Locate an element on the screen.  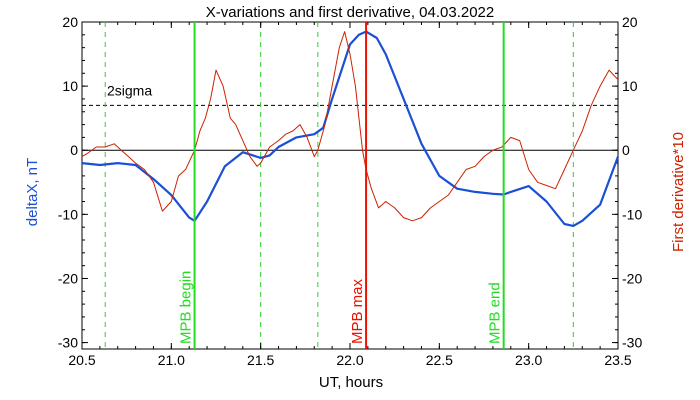
y-tick-label-left: -10 is located at coordinates (68, 214).